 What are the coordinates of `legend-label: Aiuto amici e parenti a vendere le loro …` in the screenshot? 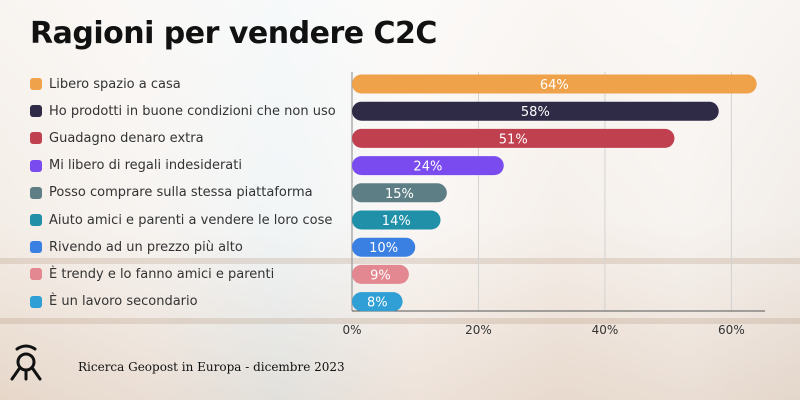 It's located at (191, 220).